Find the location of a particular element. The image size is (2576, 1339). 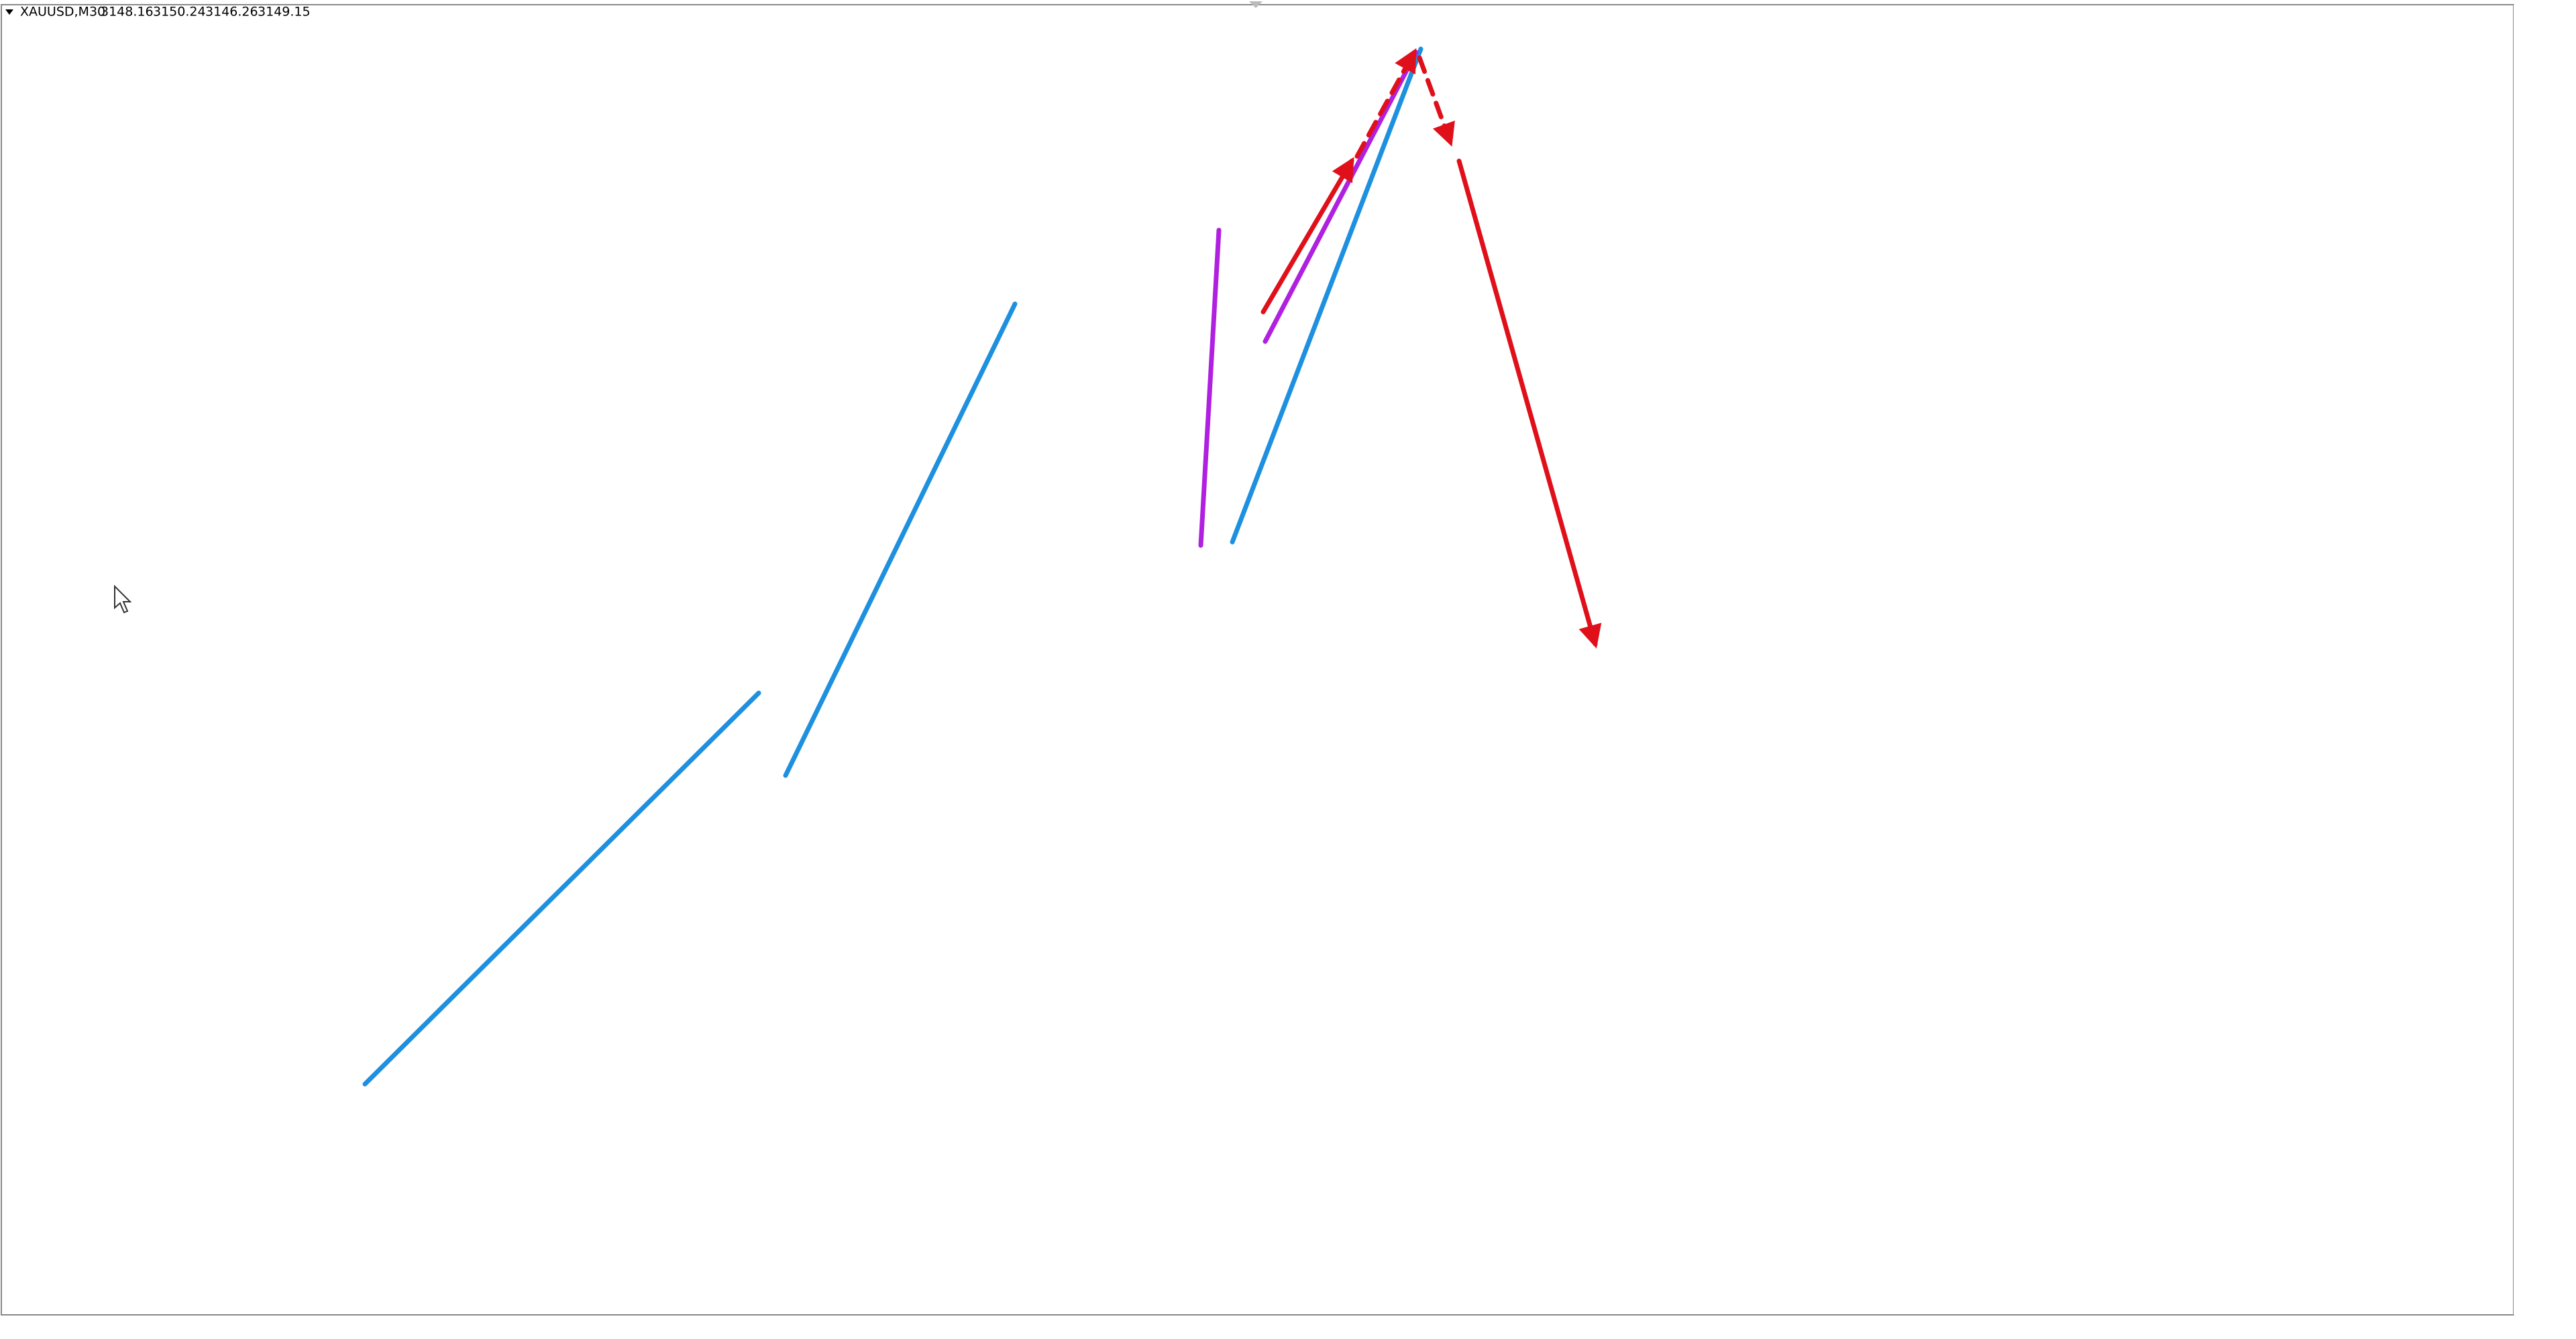

mouse-cursor is located at coordinates (123, 599).